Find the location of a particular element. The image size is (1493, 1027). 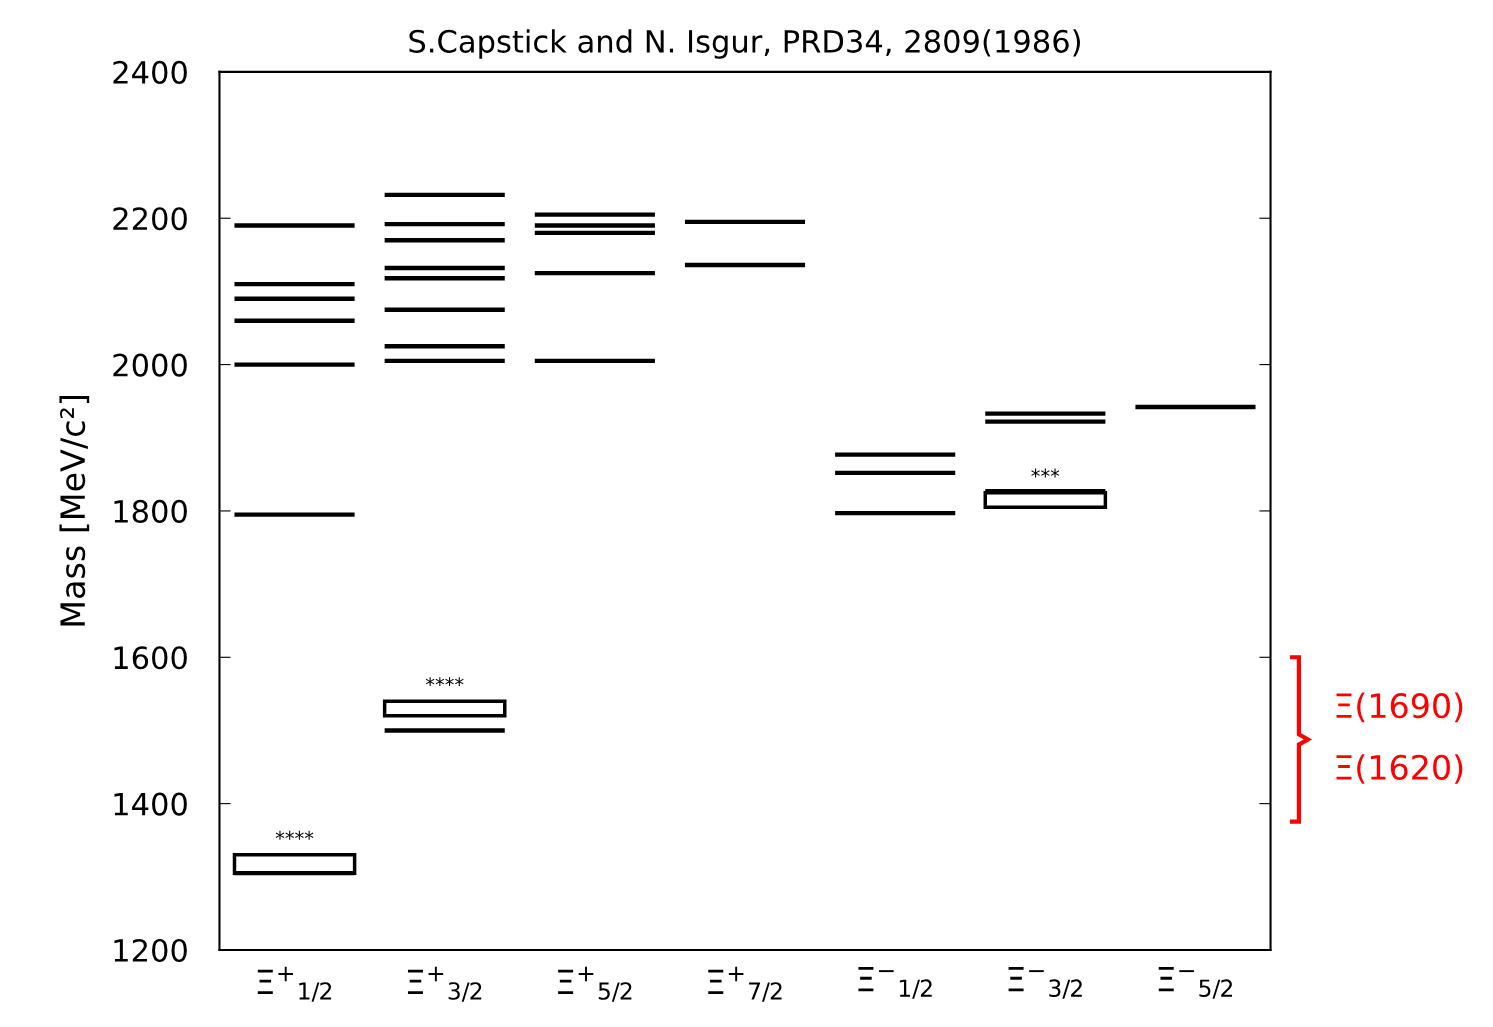

y-tick-label: 1400 is located at coordinates (150, 804).